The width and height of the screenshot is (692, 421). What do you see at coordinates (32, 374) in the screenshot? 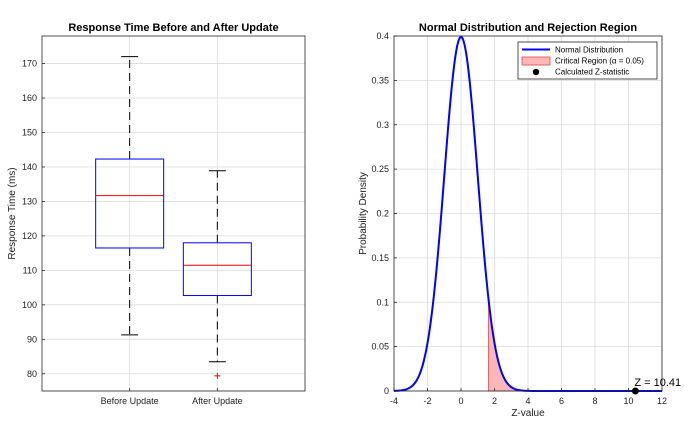
I see `boxplot-ytick-label: 80` at bounding box center [32, 374].